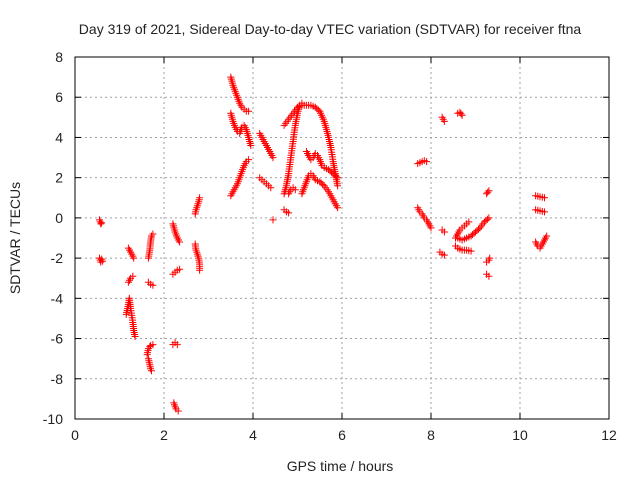 This screenshot has height=480, width=640. I want to click on y-tick-label: 8, so click(59, 57).